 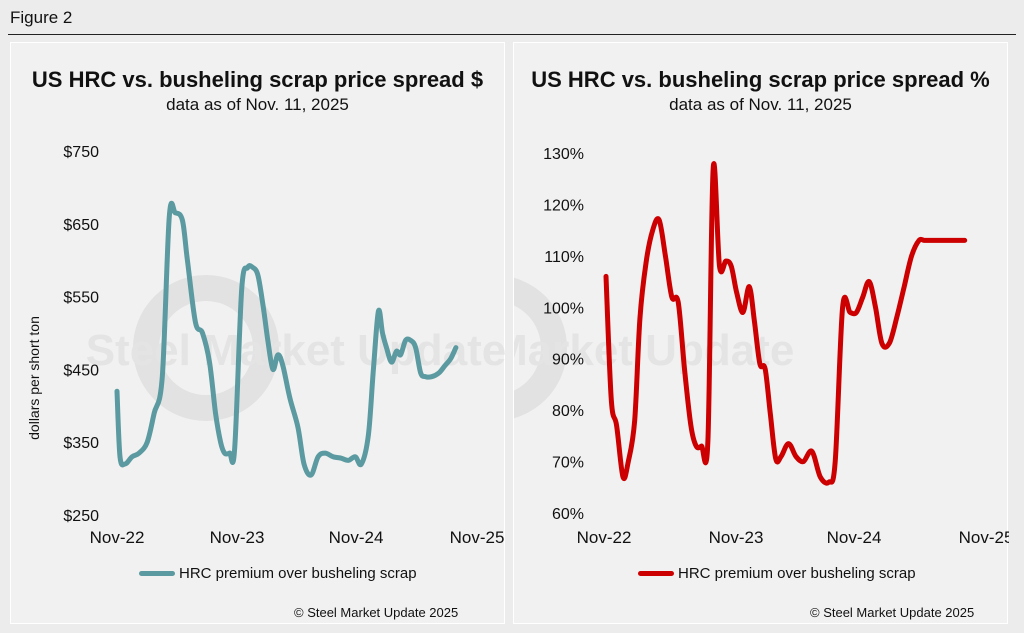 What do you see at coordinates (81, 516) in the screenshot?
I see `y-tick-label: $250` at bounding box center [81, 516].